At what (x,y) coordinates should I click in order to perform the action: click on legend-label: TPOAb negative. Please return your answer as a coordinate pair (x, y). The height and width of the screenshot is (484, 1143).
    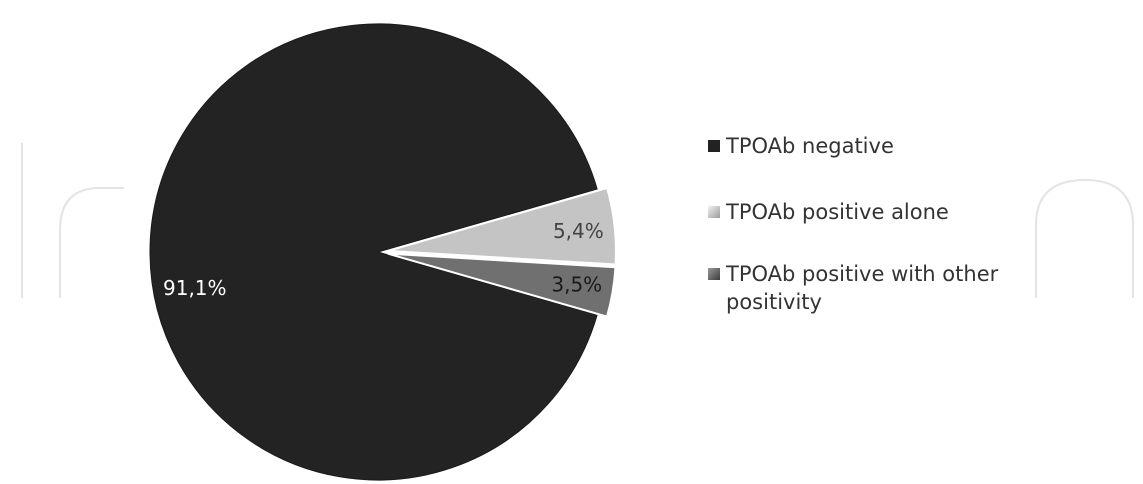
    Looking at the image, I should click on (810, 146).